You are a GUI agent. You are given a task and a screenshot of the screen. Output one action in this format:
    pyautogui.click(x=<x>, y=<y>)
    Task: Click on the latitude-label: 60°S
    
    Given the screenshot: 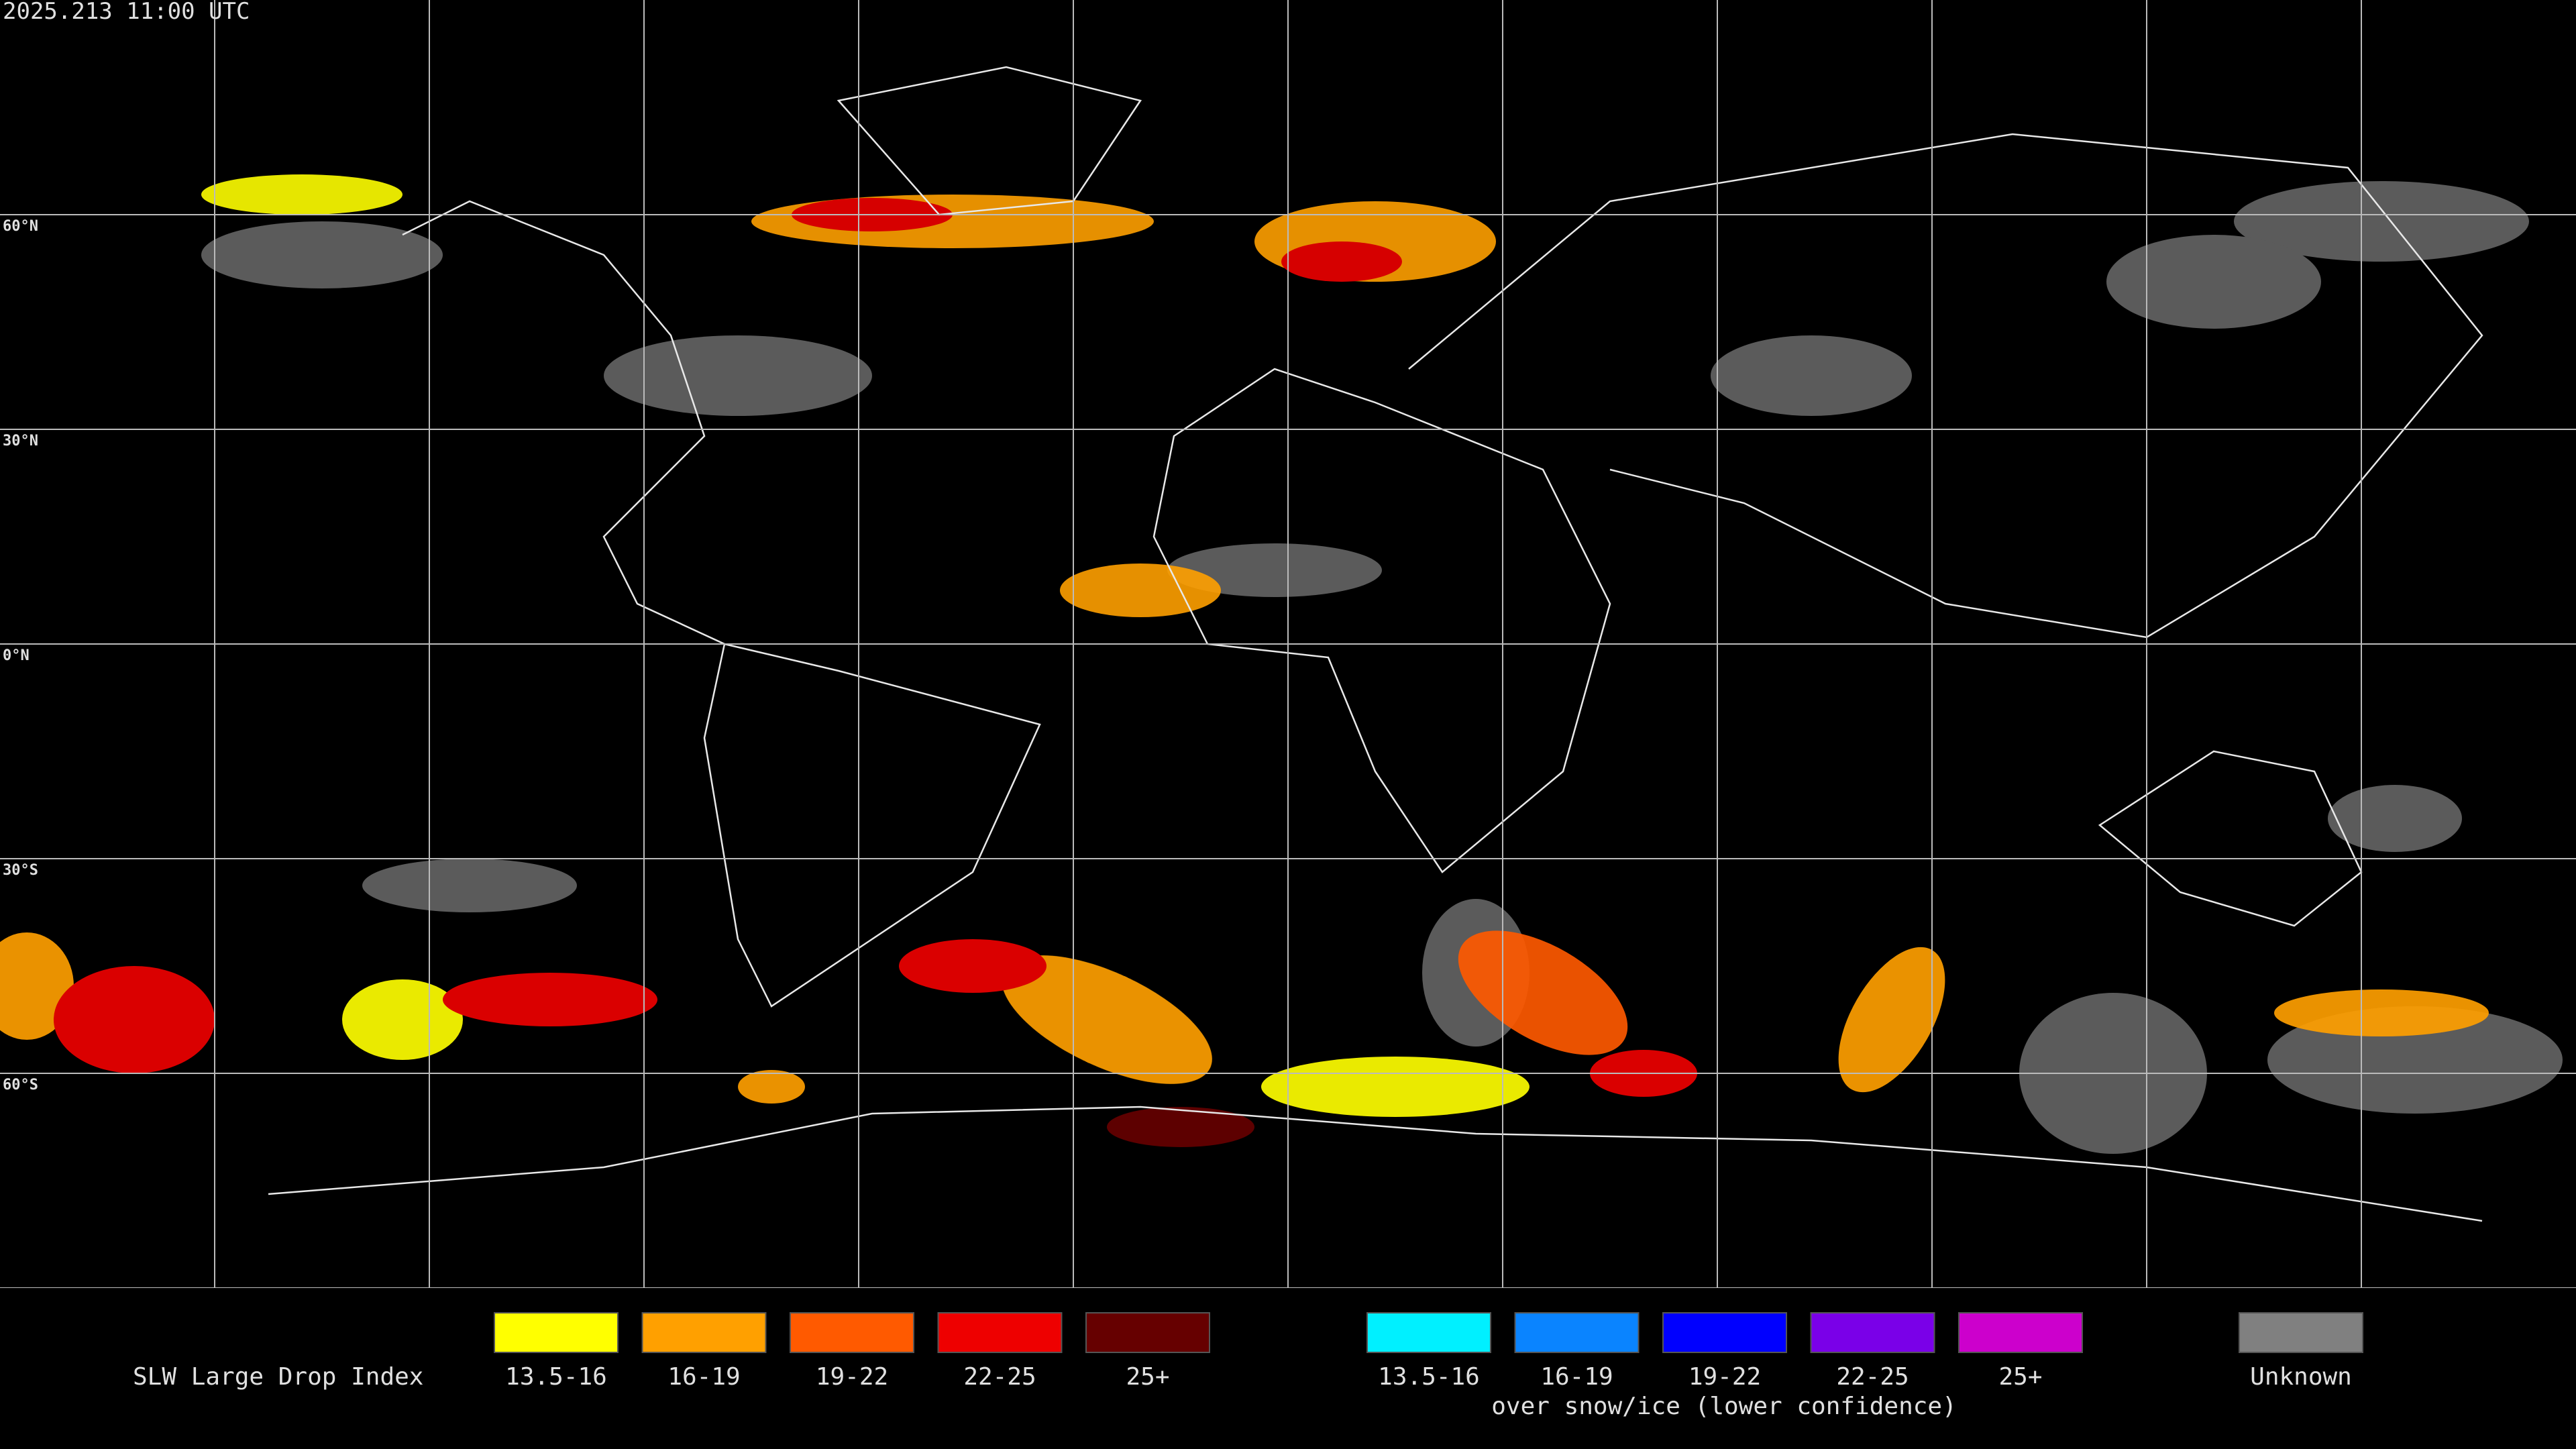 What is the action you would take?
    pyautogui.click(x=20, y=1085)
    